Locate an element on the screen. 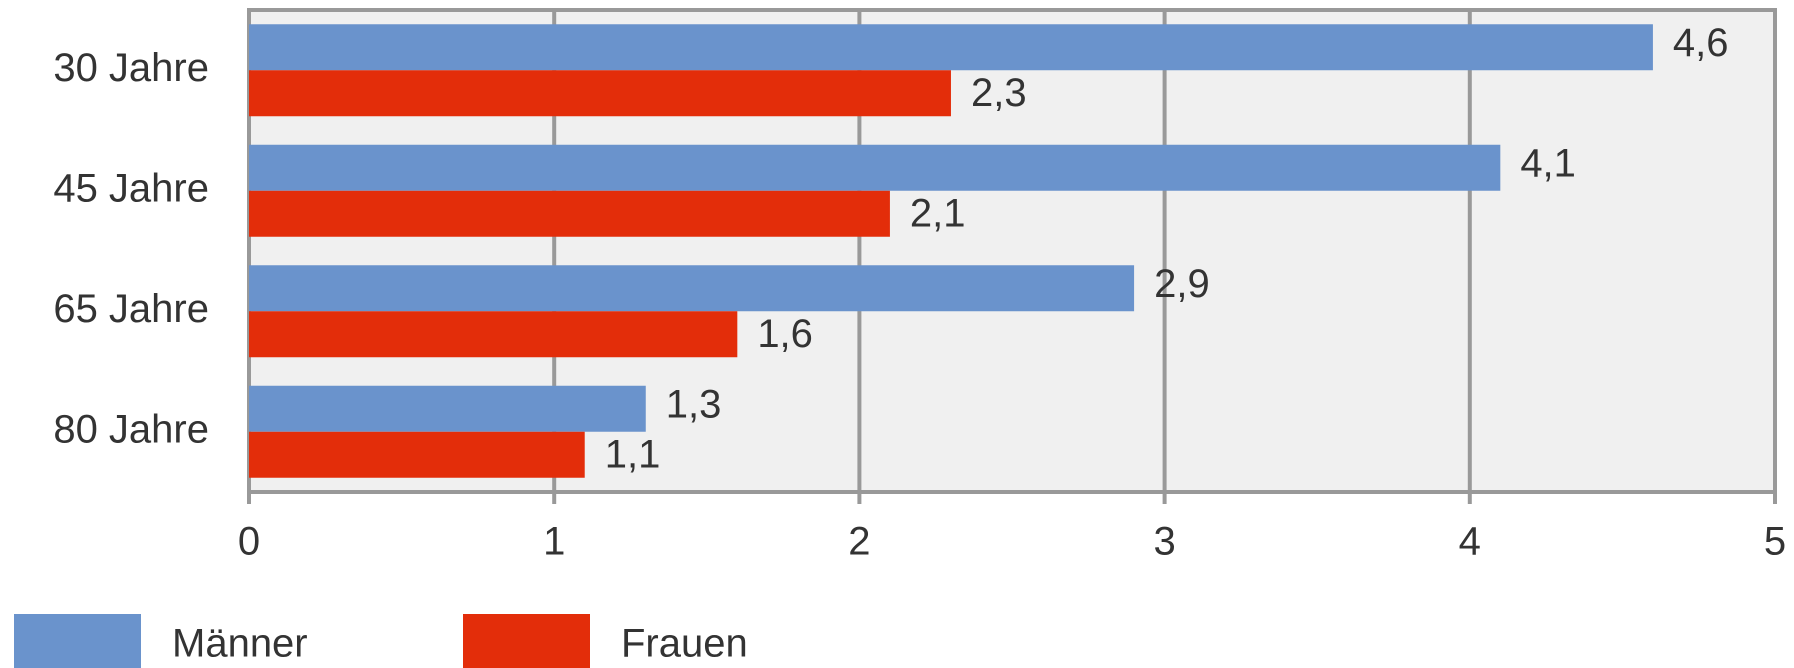 This screenshot has width=1794, height=668. y-tick-label: 80 Jahre is located at coordinates (131, 429).